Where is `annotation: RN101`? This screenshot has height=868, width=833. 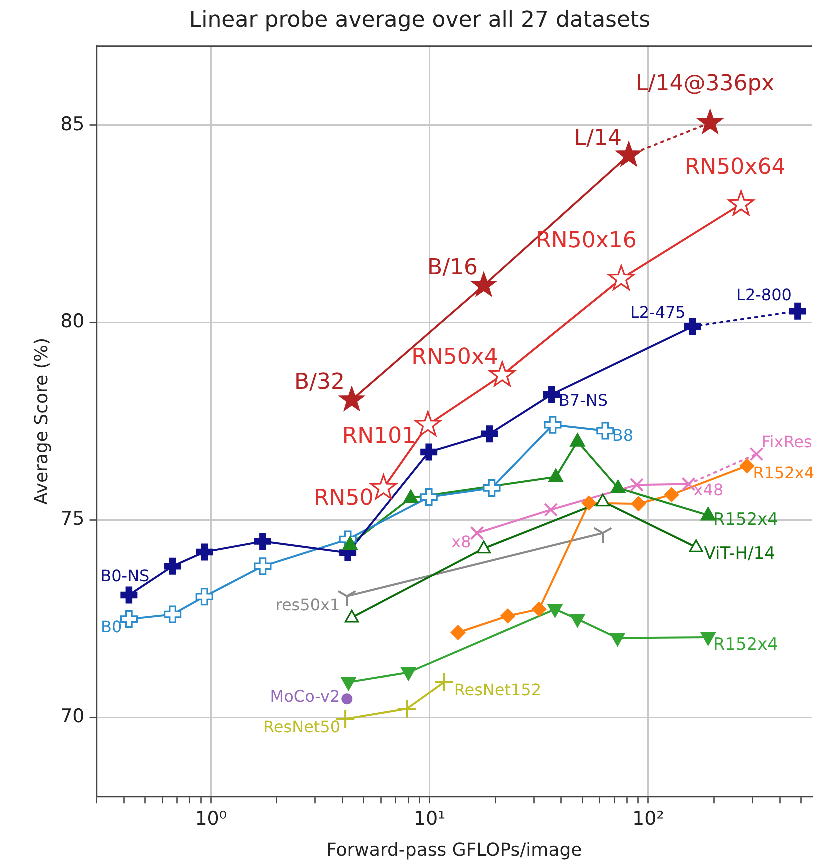
annotation: RN101 is located at coordinates (379, 436).